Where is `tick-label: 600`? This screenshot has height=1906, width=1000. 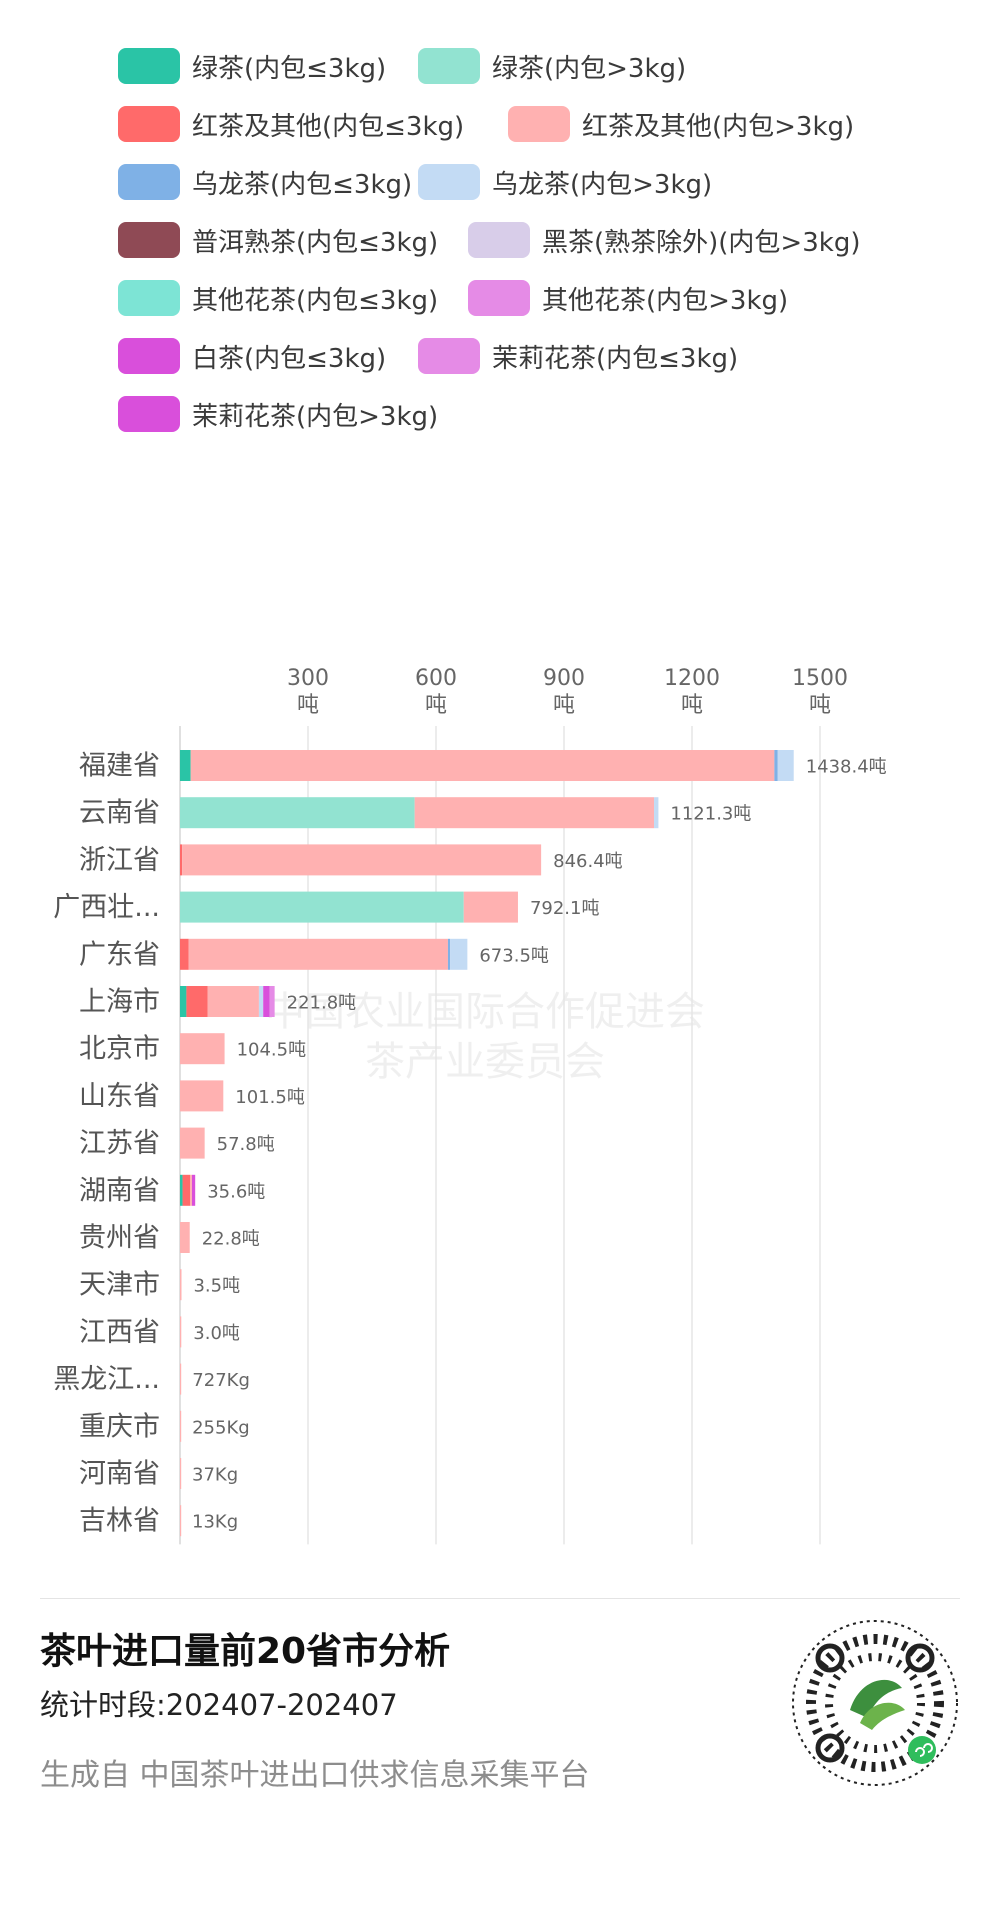
tick-label: 600 is located at coordinates (436, 678).